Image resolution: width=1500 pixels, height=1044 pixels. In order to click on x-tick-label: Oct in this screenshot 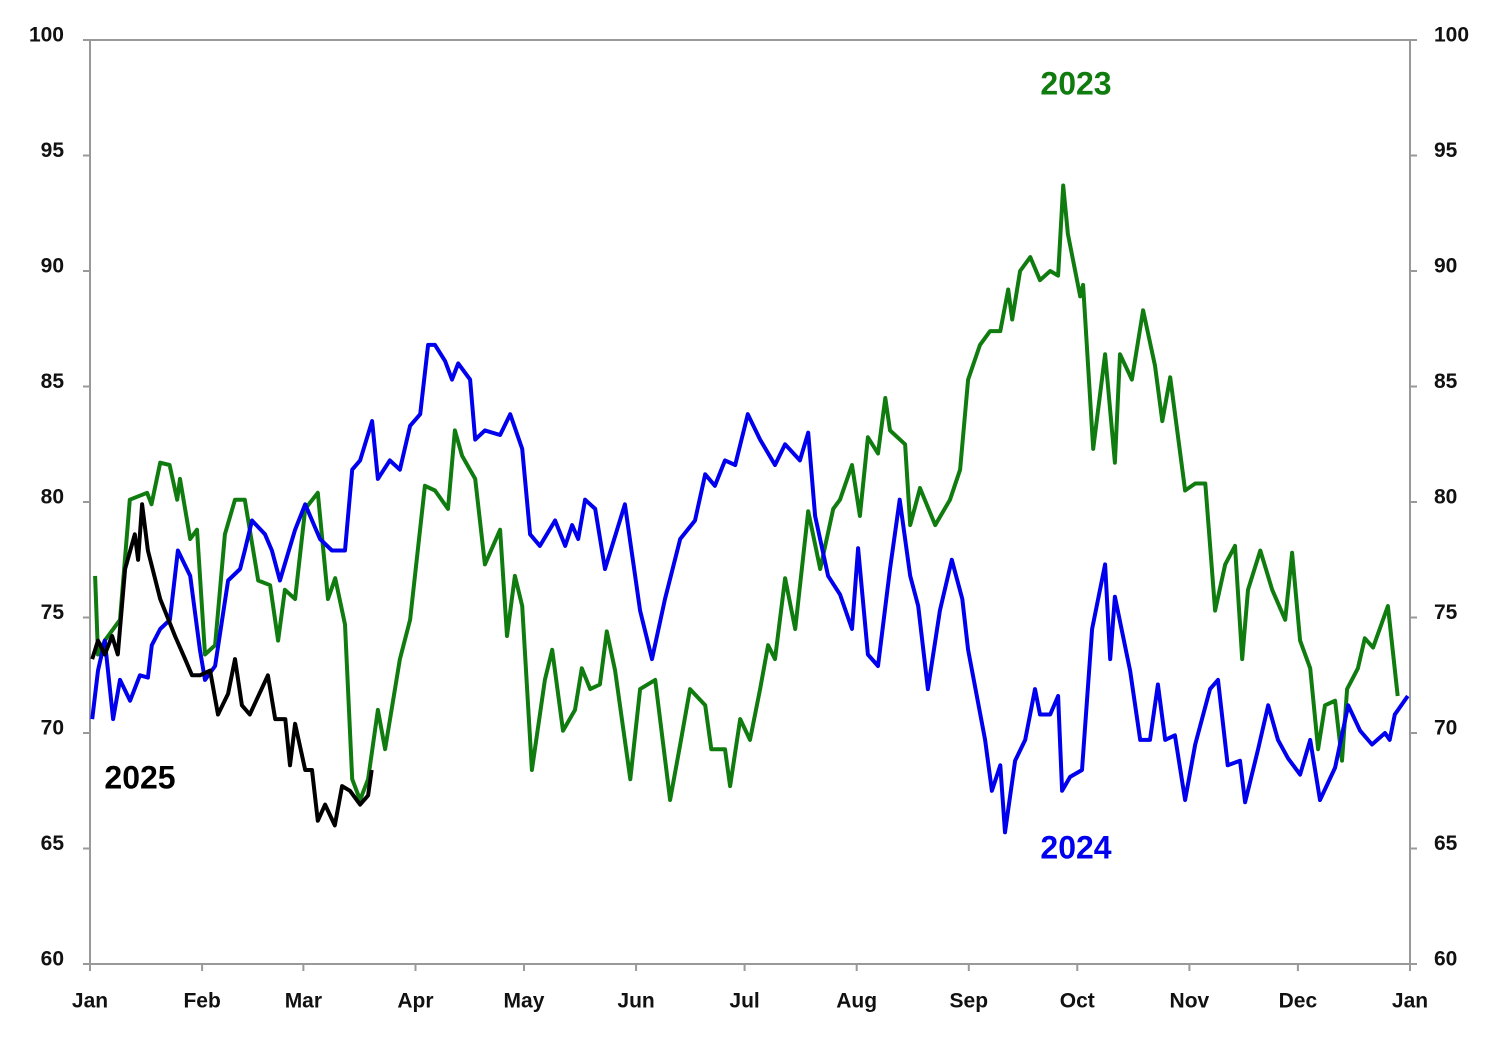, I will do `click(1077, 1001)`.